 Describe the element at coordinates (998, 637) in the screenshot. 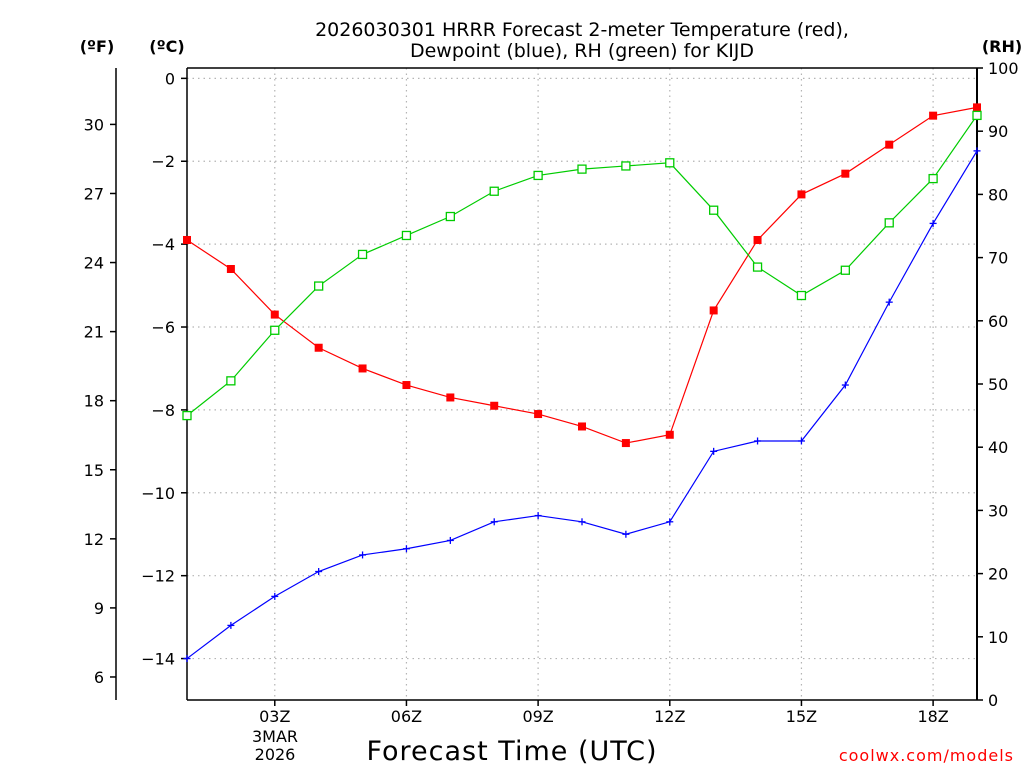

I see `rh-tick-label: 10` at that location.